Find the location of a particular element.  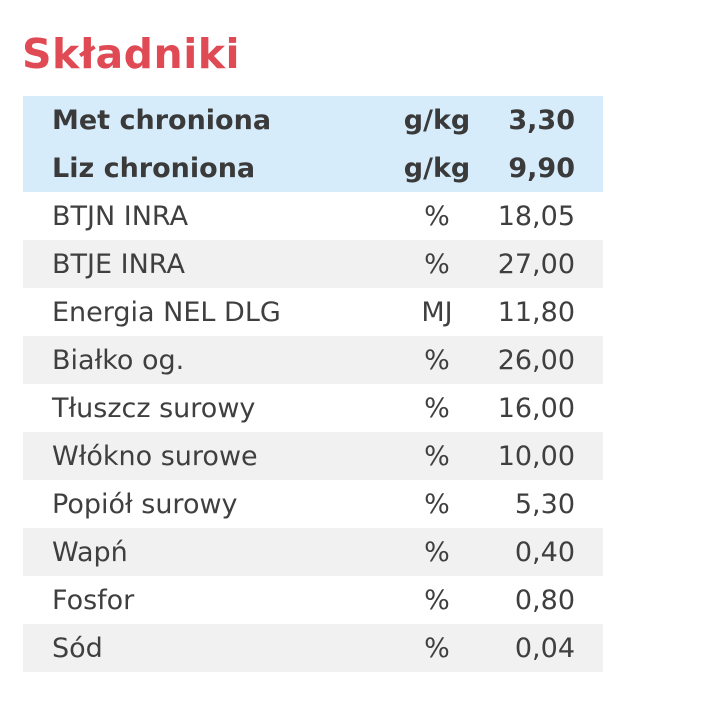

ingredient-value: 18,05 is located at coordinates (536, 216).